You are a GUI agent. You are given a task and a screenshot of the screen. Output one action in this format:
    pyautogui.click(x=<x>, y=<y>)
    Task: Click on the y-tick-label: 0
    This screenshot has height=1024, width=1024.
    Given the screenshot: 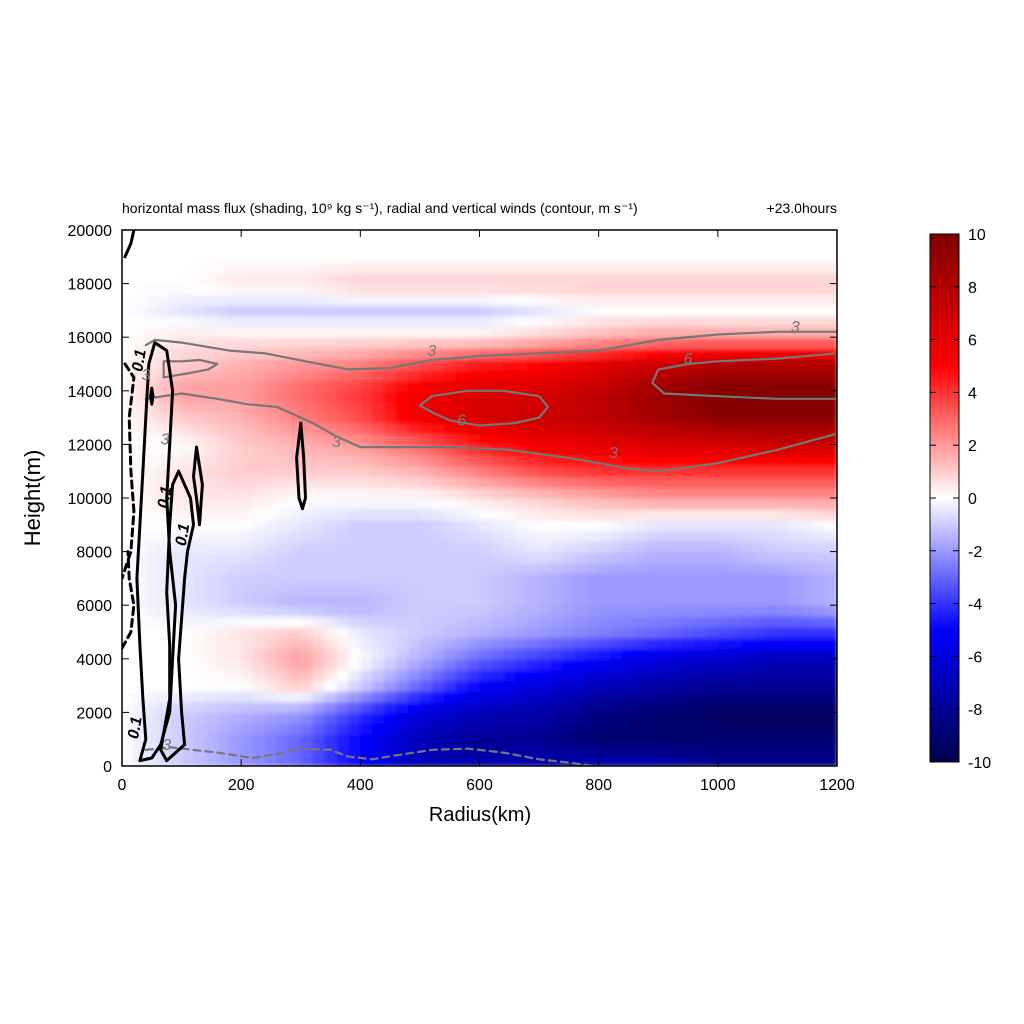 What is the action you would take?
    pyautogui.click(x=107, y=767)
    